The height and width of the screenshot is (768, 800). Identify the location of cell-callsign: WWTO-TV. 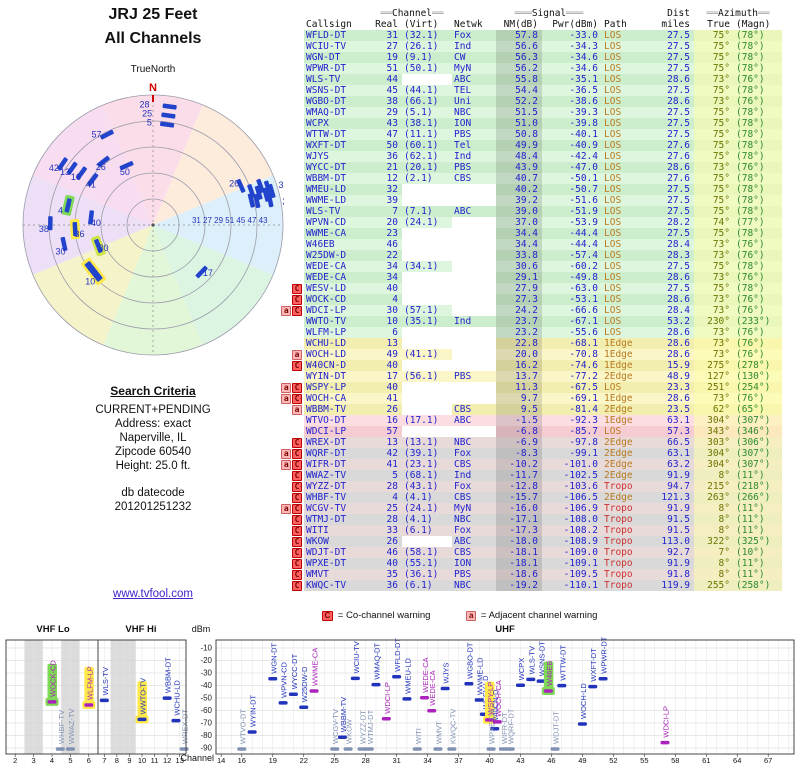
(338, 321).